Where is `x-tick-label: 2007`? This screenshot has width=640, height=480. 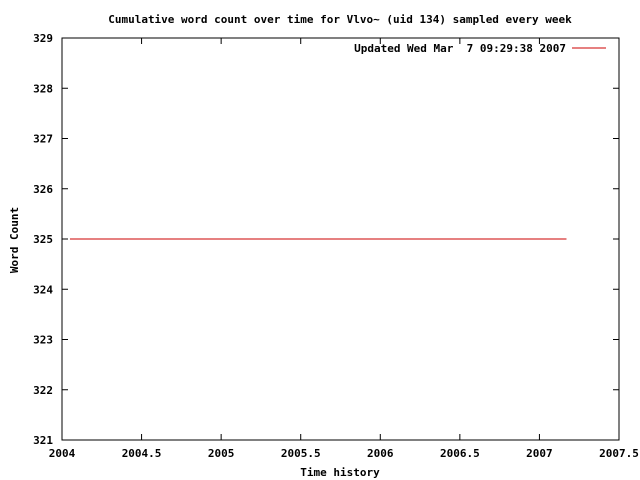 x-tick-label: 2007 is located at coordinates (539, 453).